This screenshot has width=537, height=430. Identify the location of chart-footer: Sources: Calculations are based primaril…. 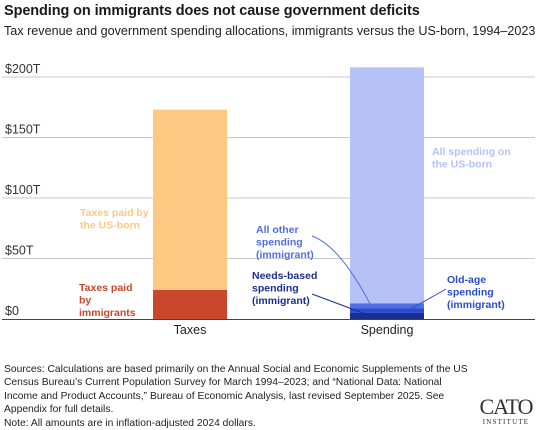
(239, 396).